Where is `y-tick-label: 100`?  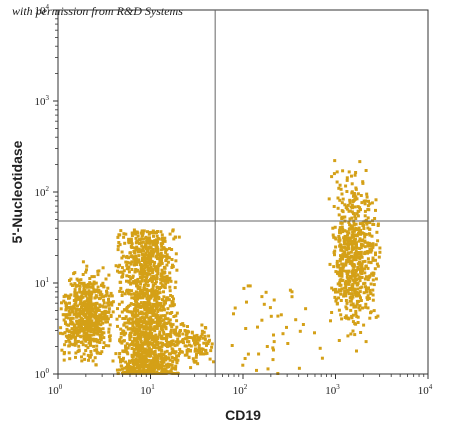
y-tick-label: 100 is located at coordinates (42, 374).